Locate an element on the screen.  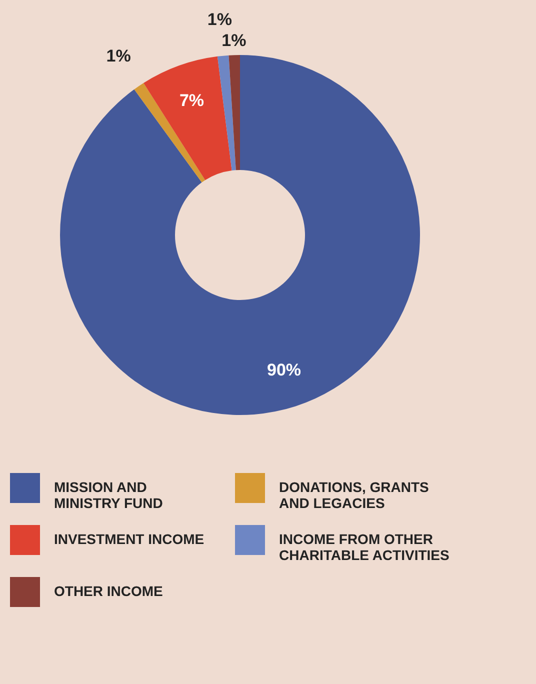
legend-label: INVESTMENT INCOME is located at coordinates (129, 539).